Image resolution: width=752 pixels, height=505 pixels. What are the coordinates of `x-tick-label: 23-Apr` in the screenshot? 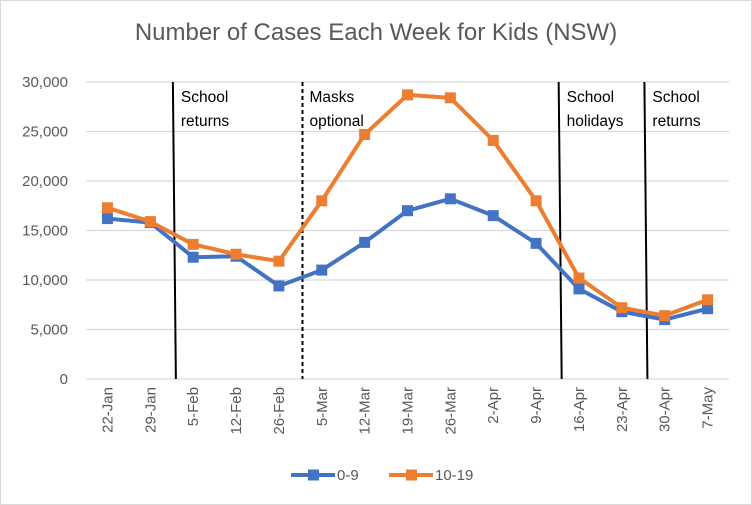 It's located at (622, 409).